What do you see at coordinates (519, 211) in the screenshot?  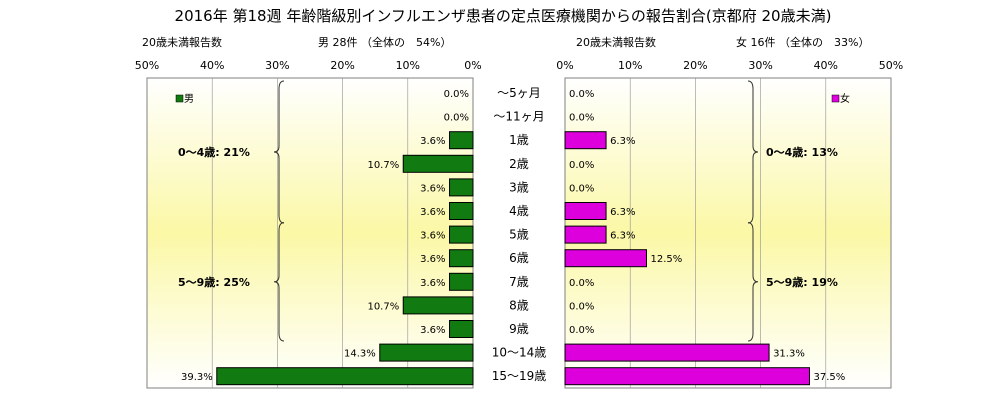 I see `category-label: 4歳` at bounding box center [519, 211].